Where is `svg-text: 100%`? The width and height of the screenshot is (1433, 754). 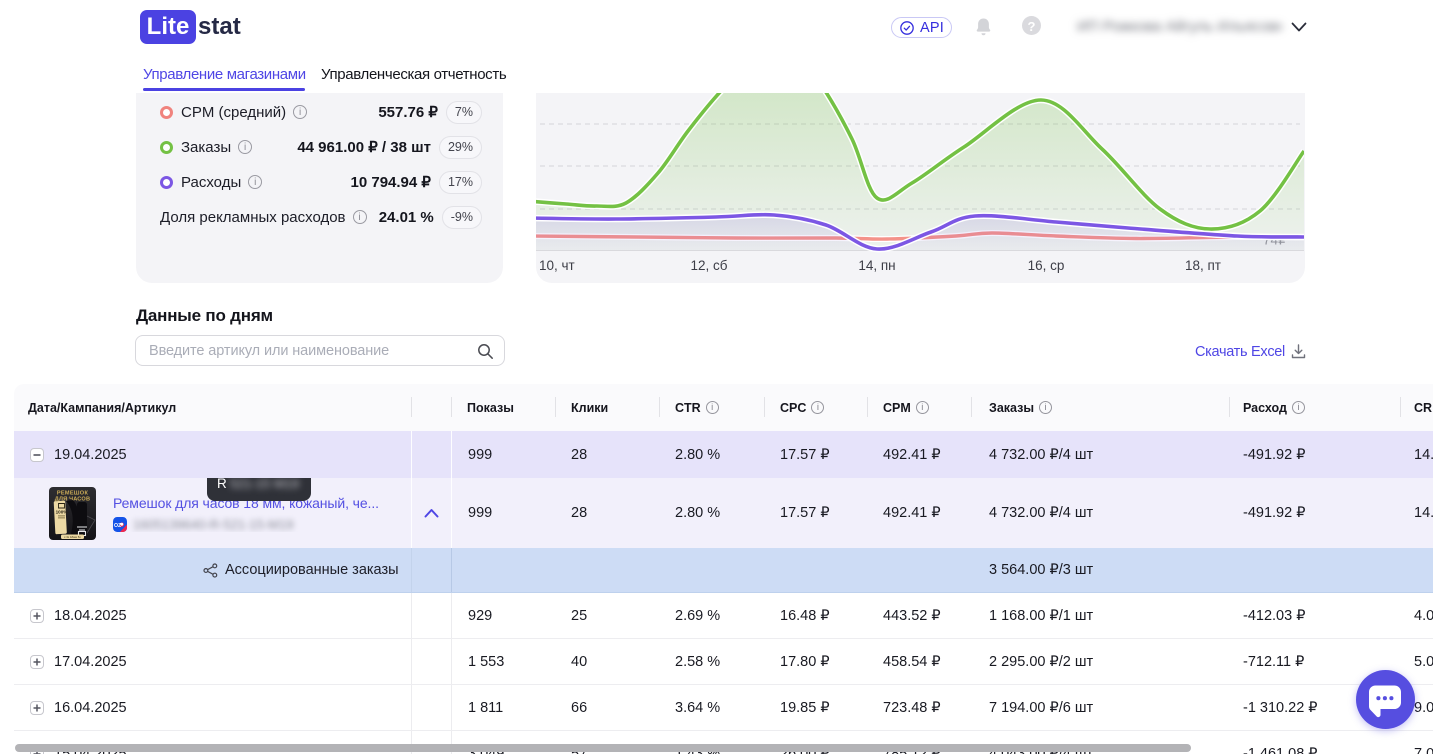
svg-text: 100% is located at coordinates (62, 511).